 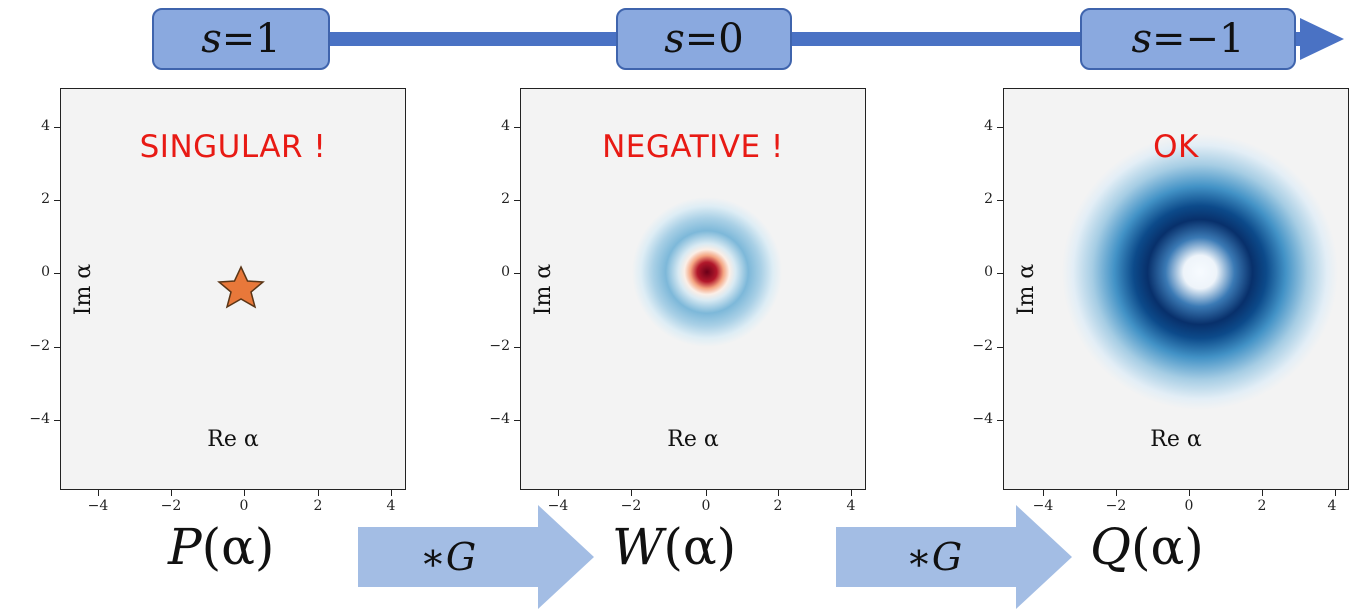 I want to click on point-star-icon, so click(x=241, y=287).